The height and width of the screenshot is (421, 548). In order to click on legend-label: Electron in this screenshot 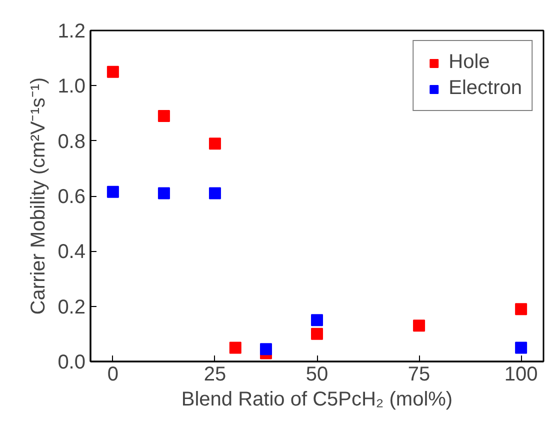, I will do `click(485, 88)`.